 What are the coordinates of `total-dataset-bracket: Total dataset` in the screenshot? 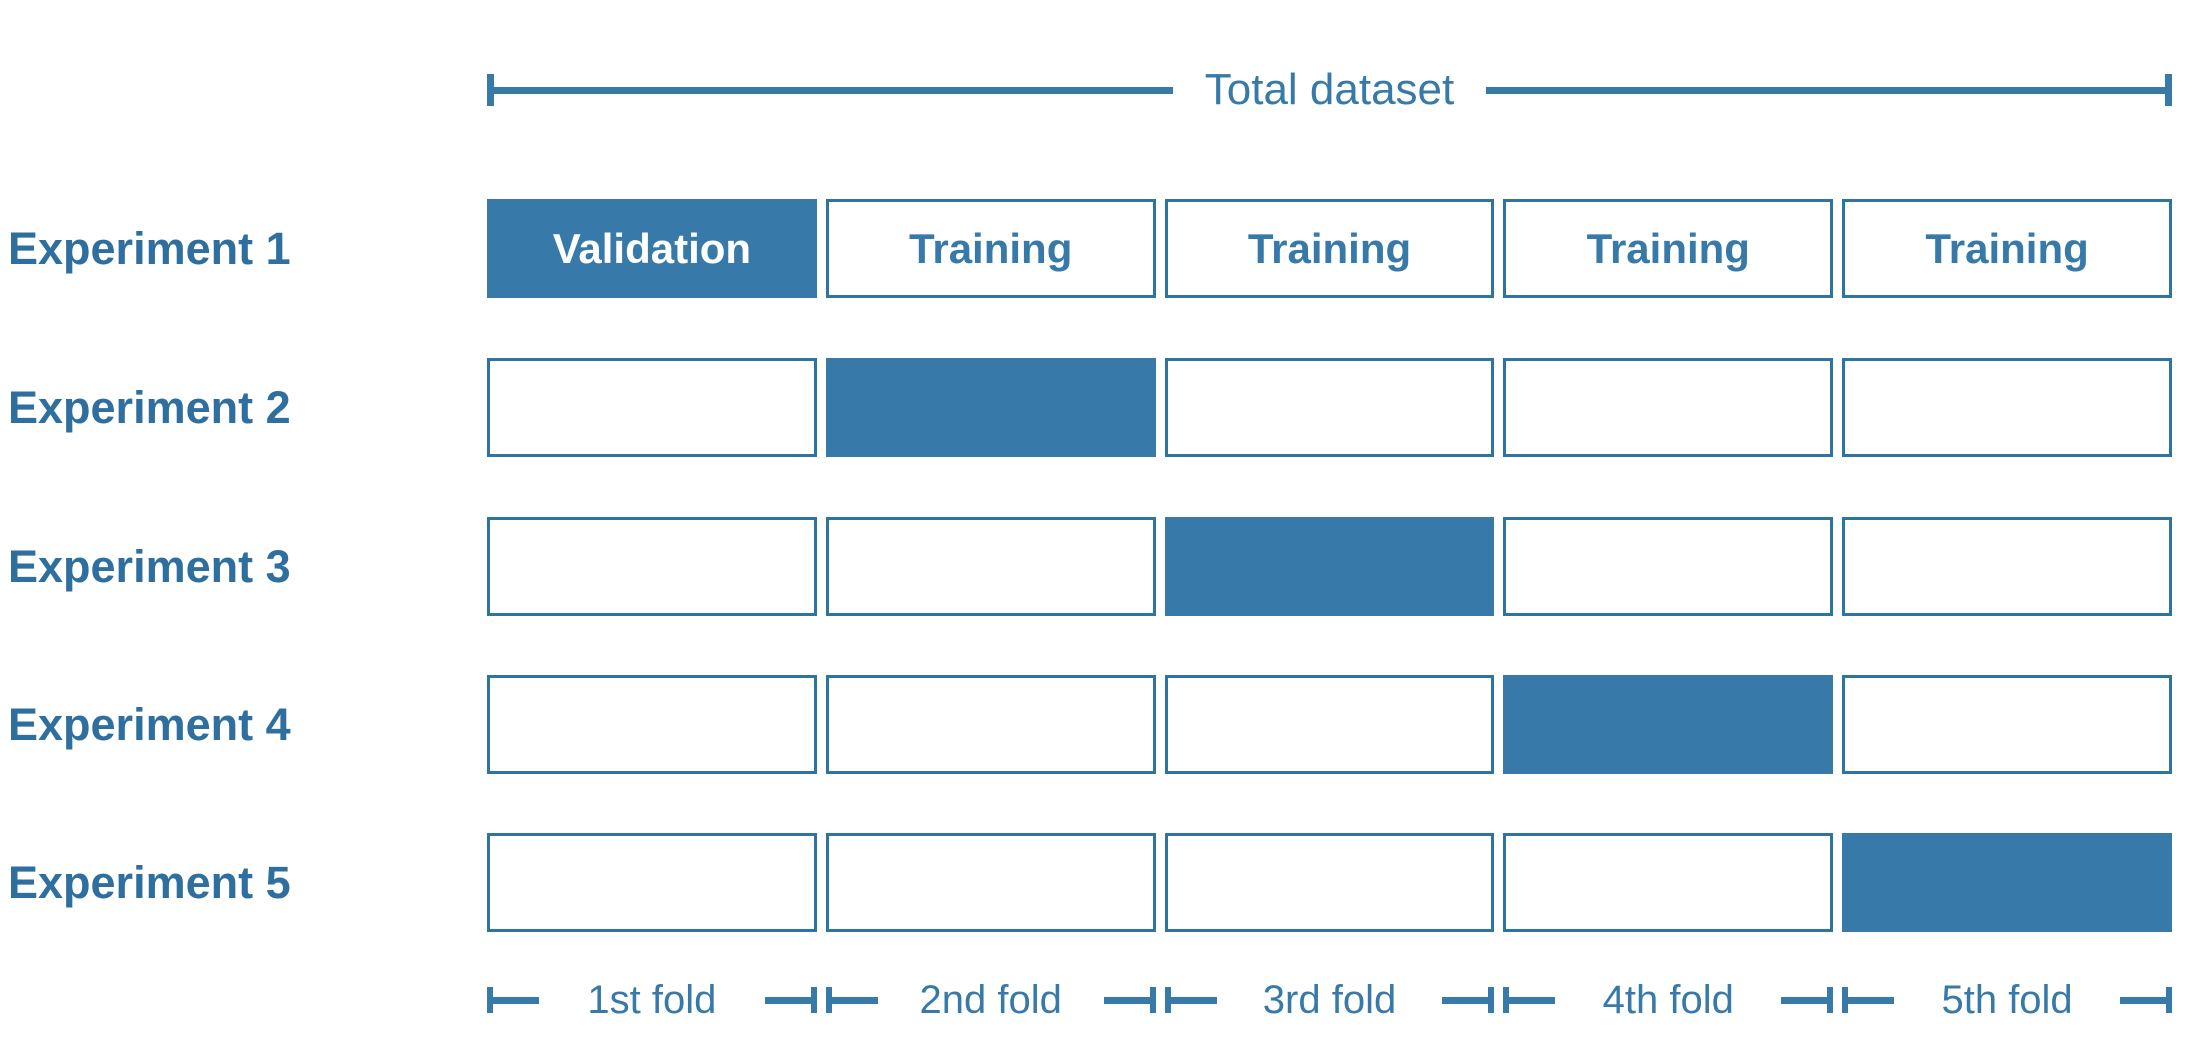 It's located at (1329, 90).